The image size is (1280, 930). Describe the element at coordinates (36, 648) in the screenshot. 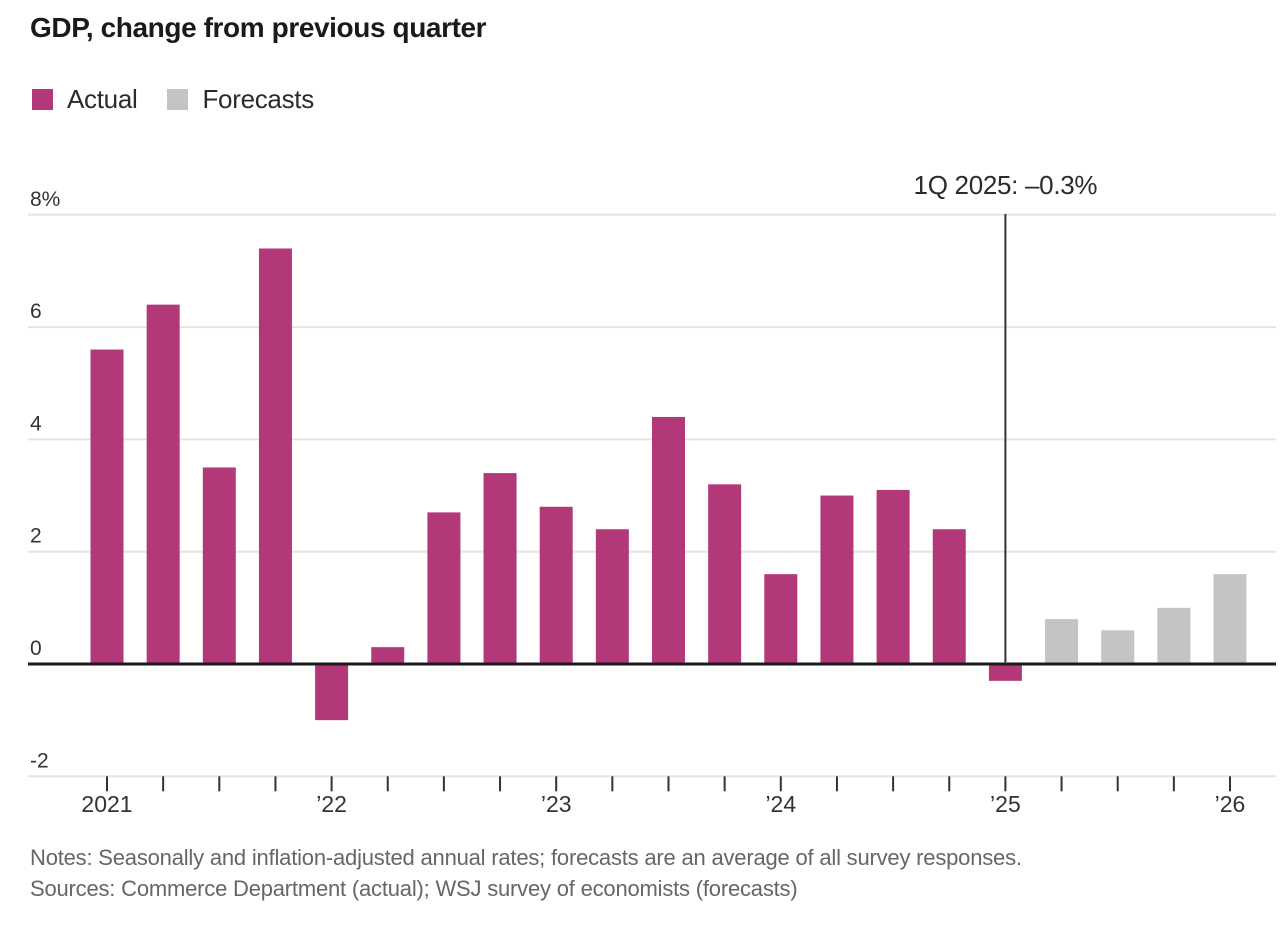

I see `y-axis-label-0: 0` at that location.